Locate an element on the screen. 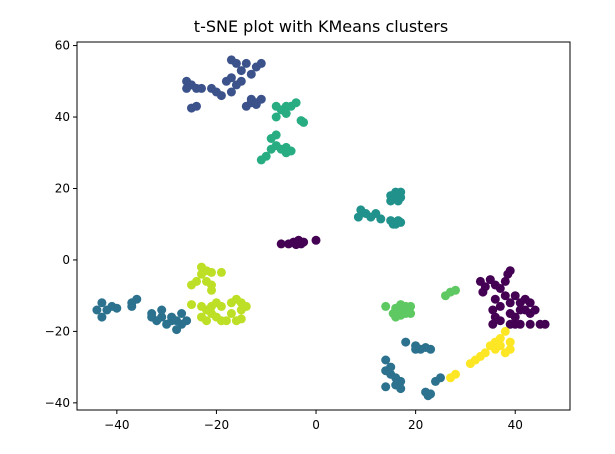 The image size is (615, 454). y-tick-label: 0 is located at coordinates (66, 260).